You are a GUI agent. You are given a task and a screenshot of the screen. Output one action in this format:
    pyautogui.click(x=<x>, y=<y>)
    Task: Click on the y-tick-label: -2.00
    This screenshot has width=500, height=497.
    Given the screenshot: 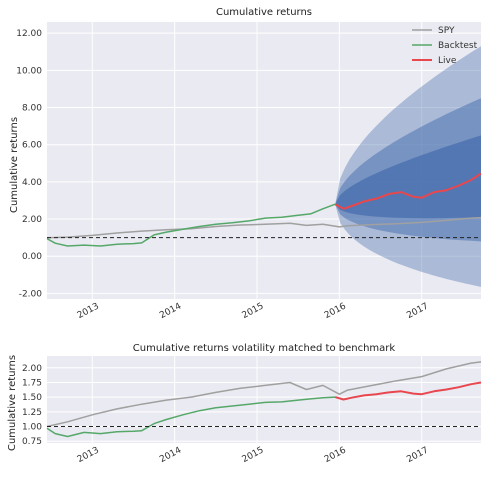 What is the action you would take?
    pyautogui.click(x=31, y=294)
    